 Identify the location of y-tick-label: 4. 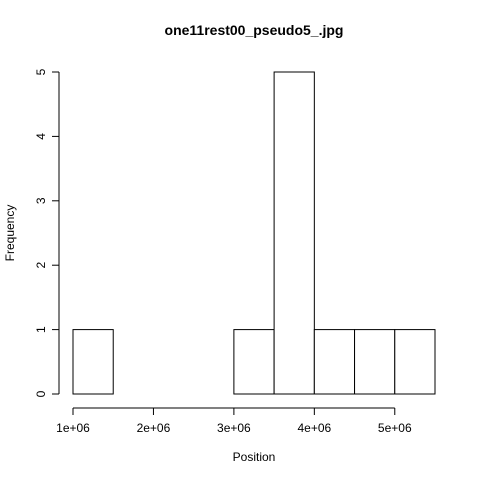
(41, 136).